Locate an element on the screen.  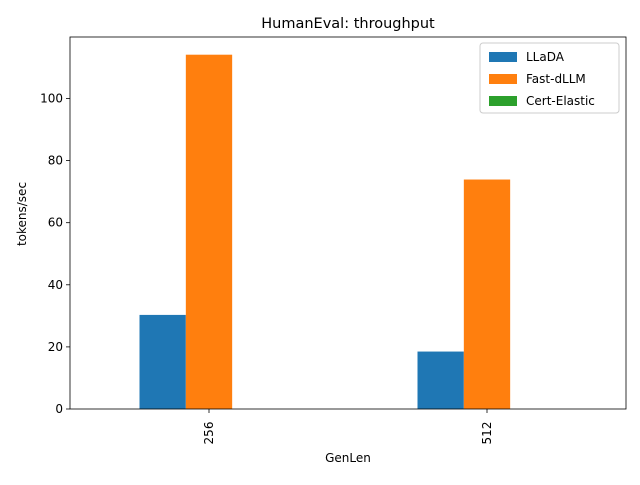
y-tick-label: 80 is located at coordinates (55, 161).